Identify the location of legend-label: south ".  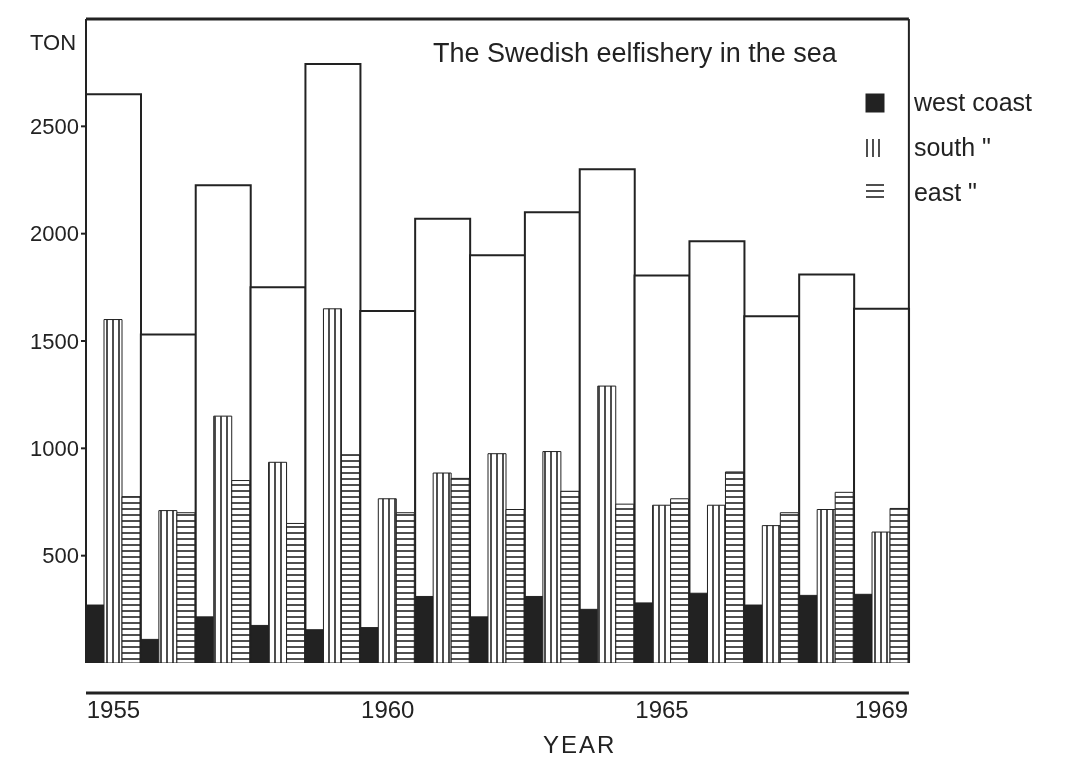
(952, 147).